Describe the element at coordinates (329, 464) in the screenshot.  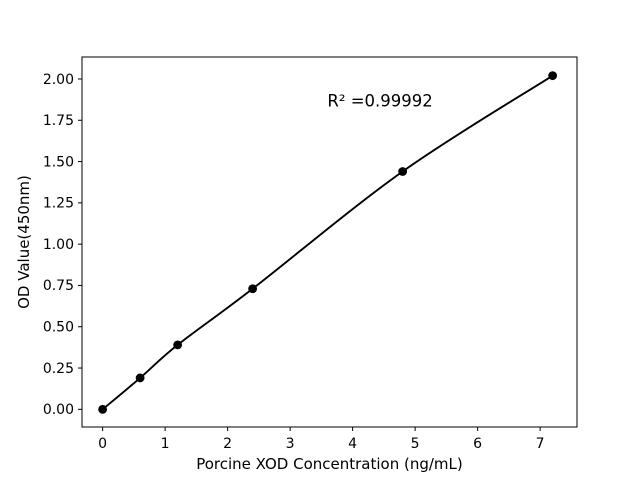
I see `x-axis-label: Porcine XOD Concentration (ng/mL)` at that location.